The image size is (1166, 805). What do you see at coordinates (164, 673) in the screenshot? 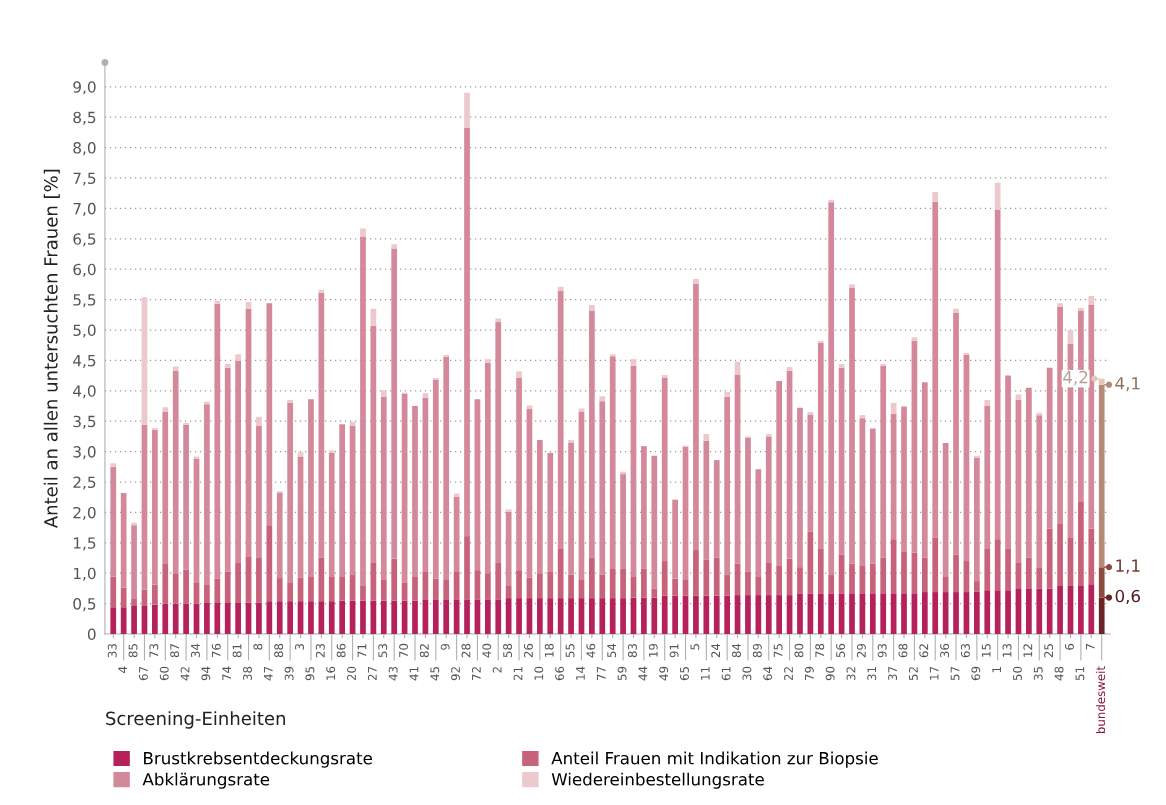
I see `x-tick-label: 60` at bounding box center [164, 673].